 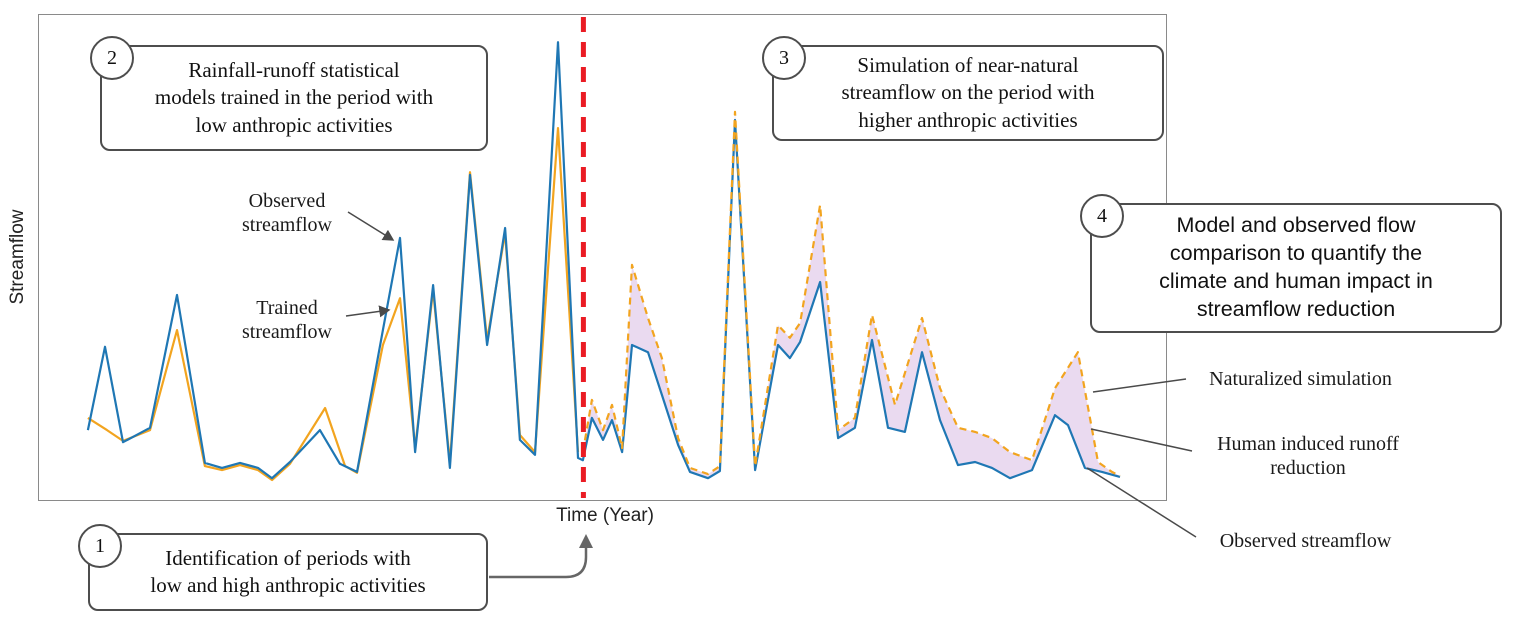 What do you see at coordinates (605, 515) in the screenshot?
I see `x-axis-label: Time (Year)` at bounding box center [605, 515].